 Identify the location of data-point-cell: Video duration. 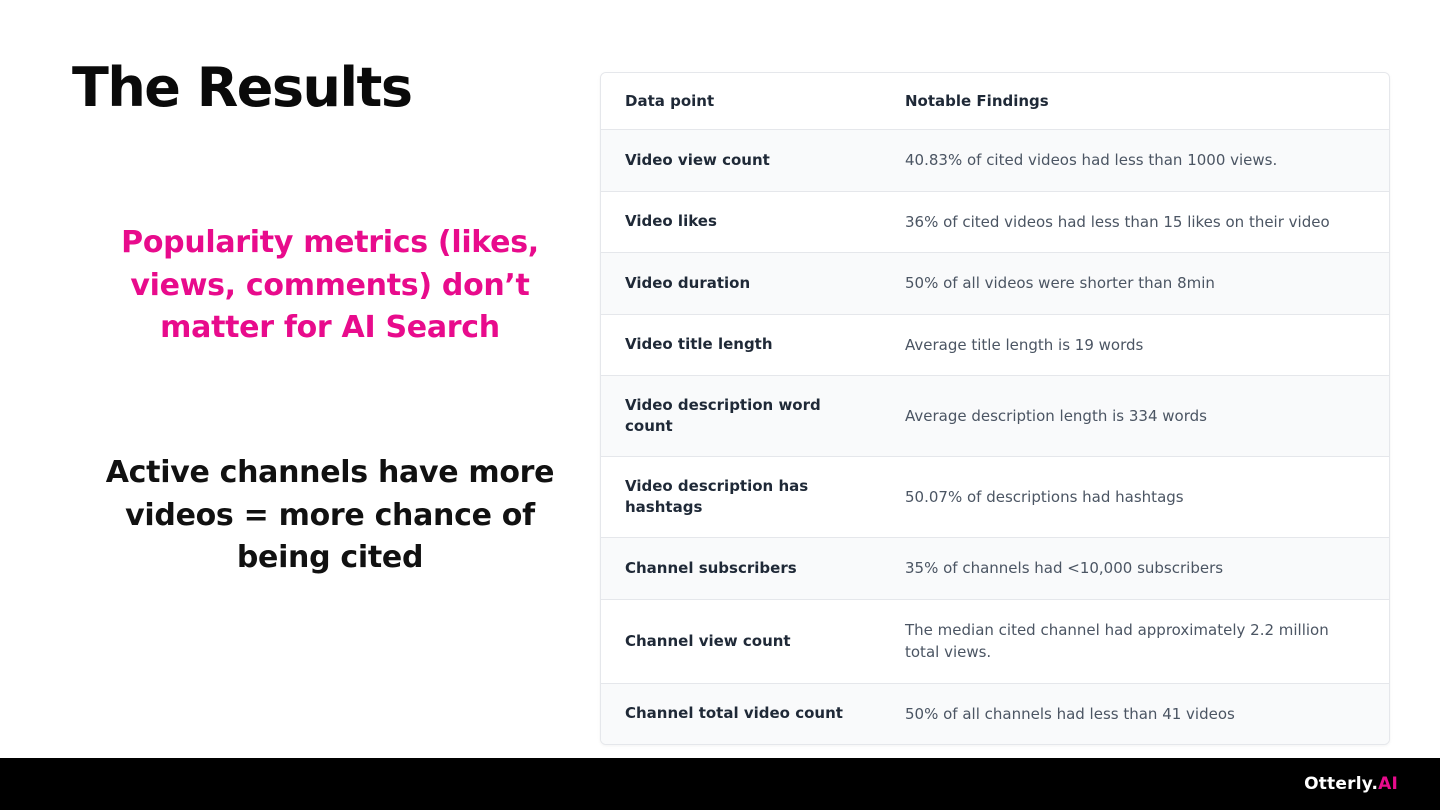
(741, 283).